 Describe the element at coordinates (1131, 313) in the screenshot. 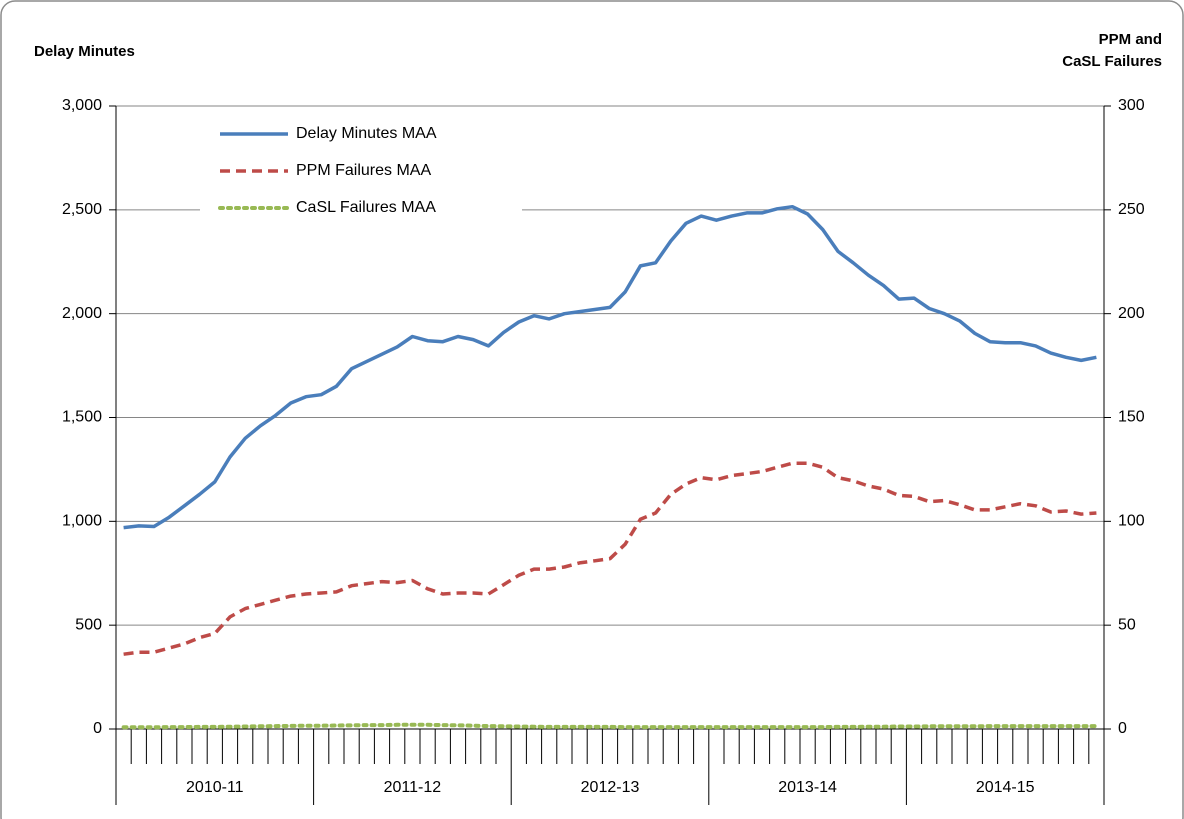

I see `y2-tick-label: 200` at that location.